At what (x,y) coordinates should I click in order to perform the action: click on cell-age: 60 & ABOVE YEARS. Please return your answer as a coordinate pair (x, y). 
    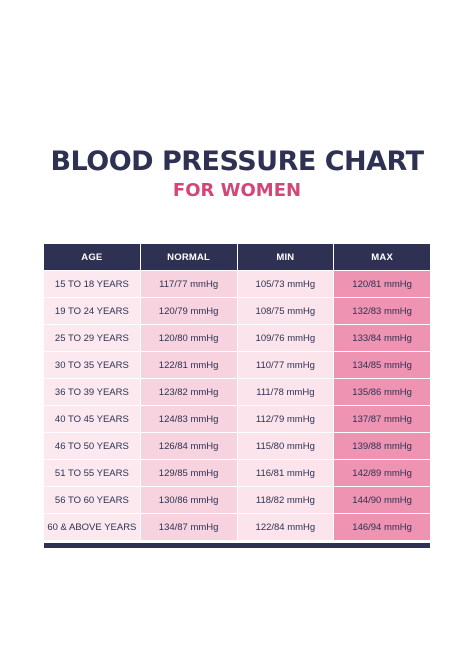
    Looking at the image, I should click on (92, 527).